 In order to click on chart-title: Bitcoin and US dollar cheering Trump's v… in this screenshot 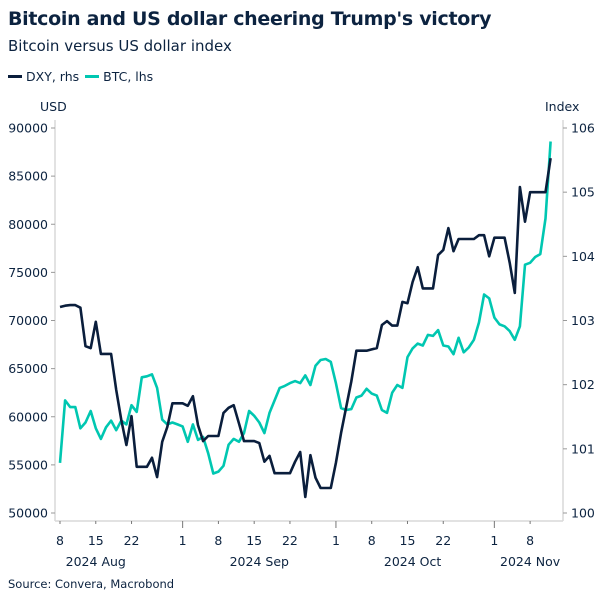, I will do `click(250, 19)`.